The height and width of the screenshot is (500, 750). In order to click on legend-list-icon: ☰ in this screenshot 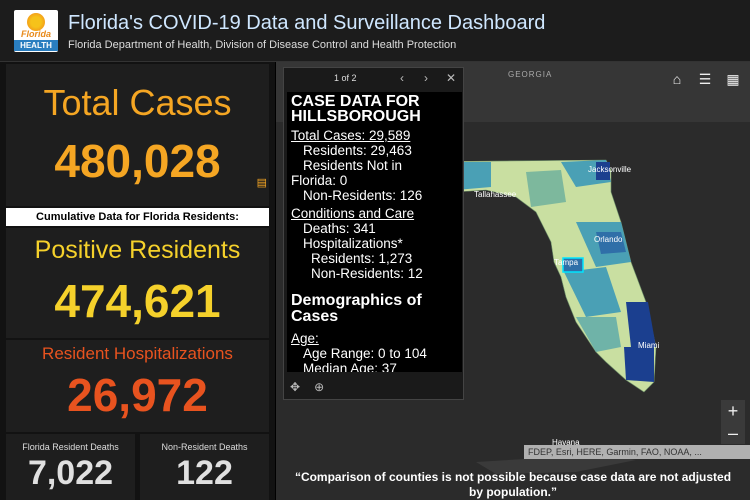, I will do `click(705, 79)`.